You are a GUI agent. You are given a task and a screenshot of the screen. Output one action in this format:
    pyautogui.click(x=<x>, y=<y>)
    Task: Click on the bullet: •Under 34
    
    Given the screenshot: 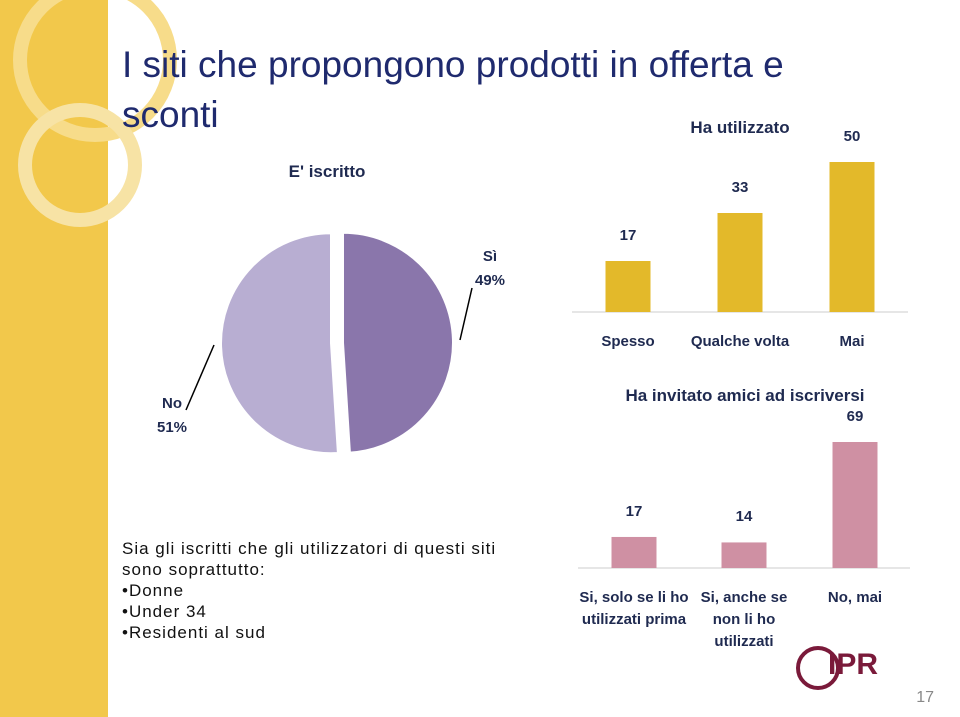 What is the action you would take?
    pyautogui.click(x=164, y=611)
    